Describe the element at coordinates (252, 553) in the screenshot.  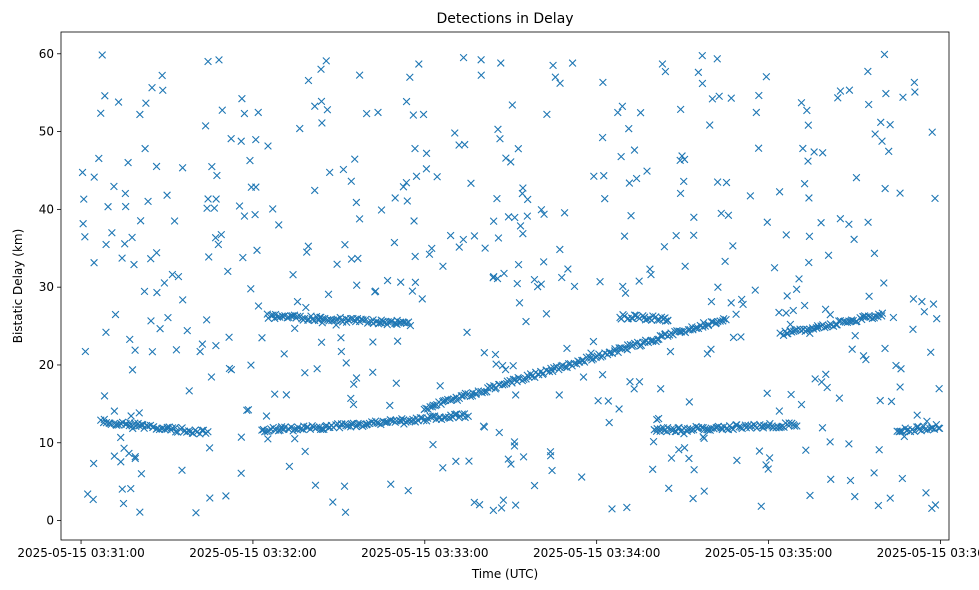
I see `x-tick-label: 2025-05-15 03:32:00` at that location.